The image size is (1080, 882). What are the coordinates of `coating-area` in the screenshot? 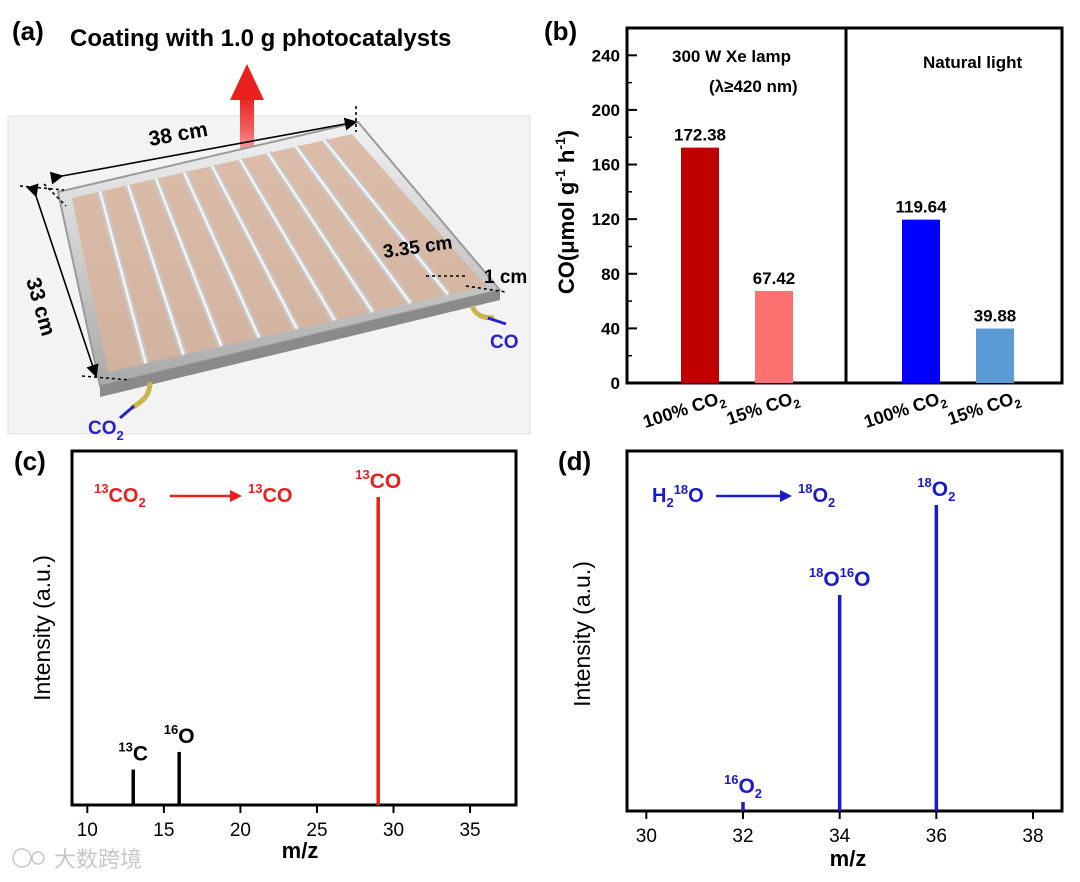 It's located at (279, 253).